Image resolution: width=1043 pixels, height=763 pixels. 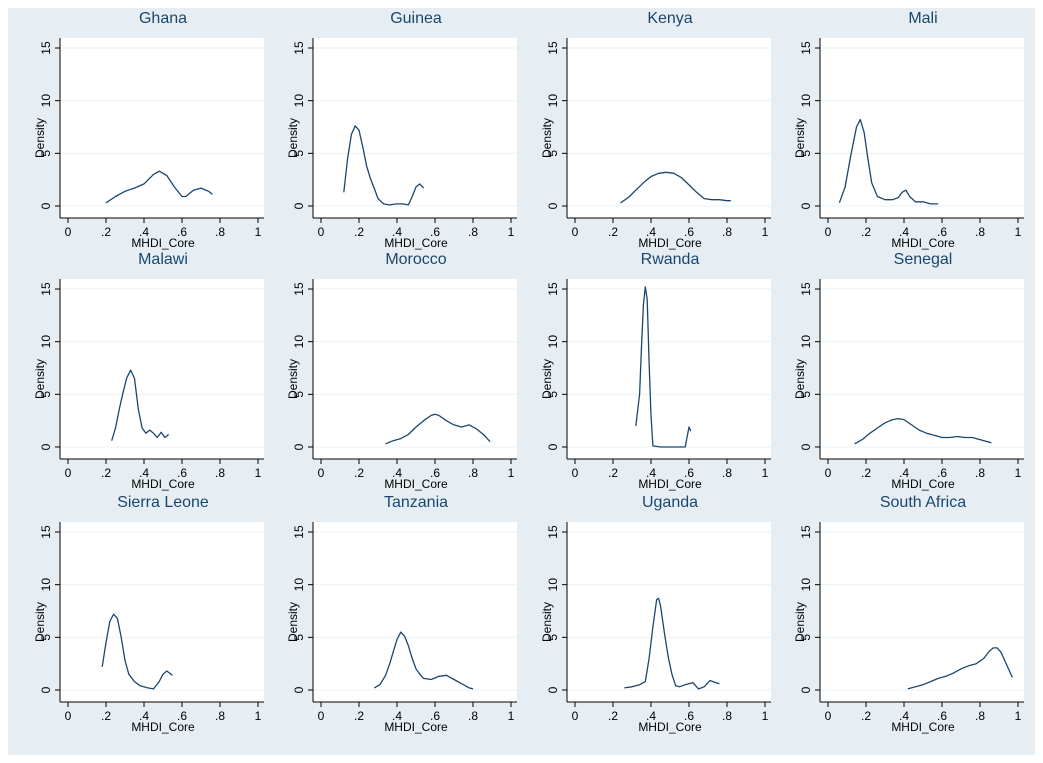 I want to click on density-panel: Morocco 0.2.4.6.8 1 0 5 10 15 MHDI_Core Density, so click(x=389, y=370).